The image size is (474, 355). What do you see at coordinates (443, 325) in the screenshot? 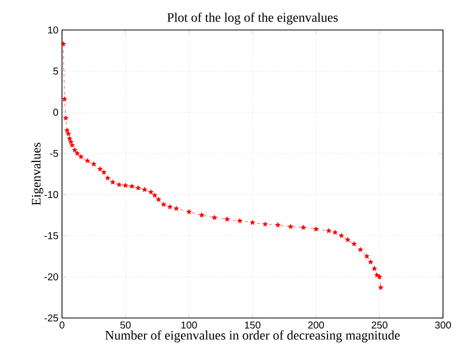
I see `x-tick-label: 300` at bounding box center [443, 325].